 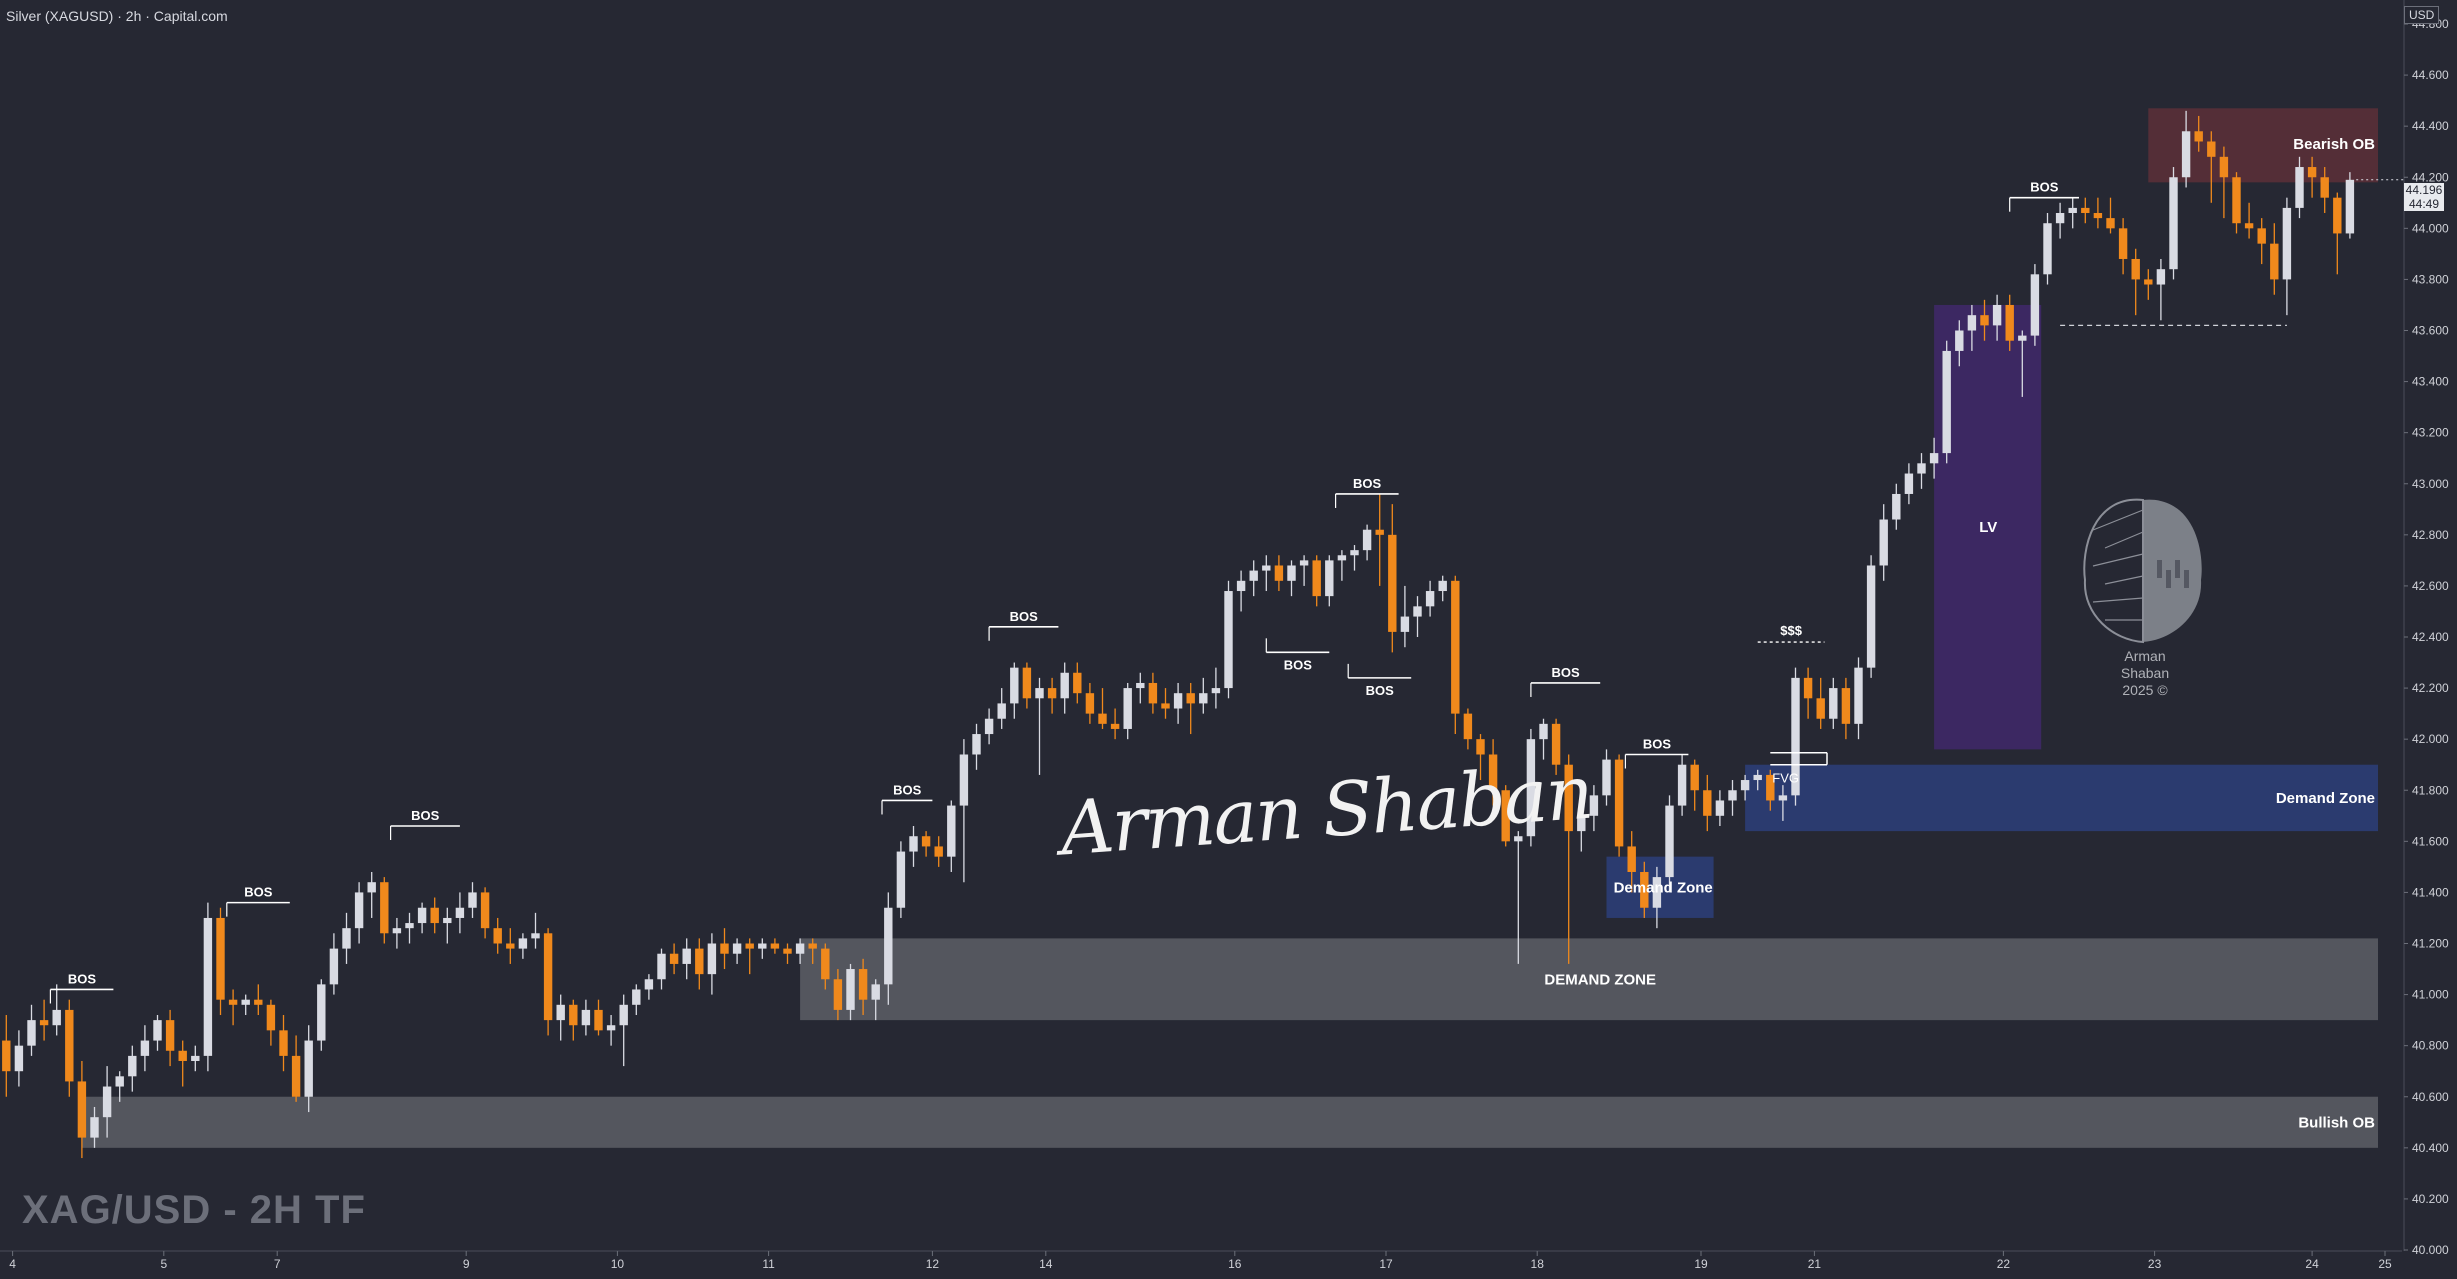 I want to click on time-tick-label: 7, so click(x=277, y=1264).